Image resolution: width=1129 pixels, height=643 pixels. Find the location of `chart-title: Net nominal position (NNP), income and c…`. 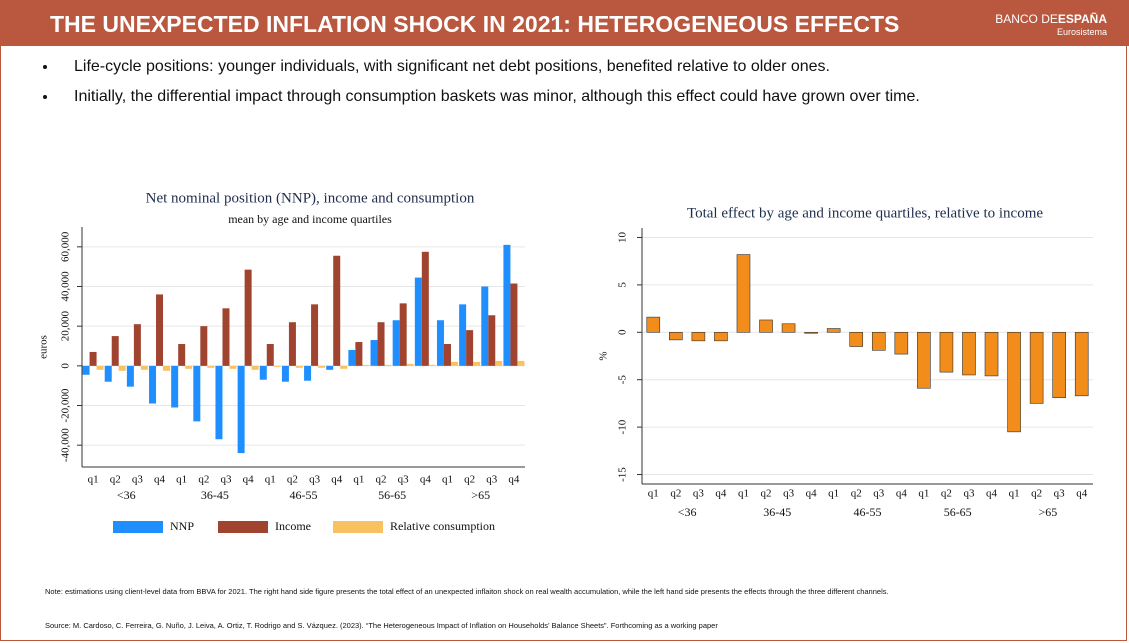

chart-title: Net nominal position (NNP), income and c… is located at coordinates (310, 198).